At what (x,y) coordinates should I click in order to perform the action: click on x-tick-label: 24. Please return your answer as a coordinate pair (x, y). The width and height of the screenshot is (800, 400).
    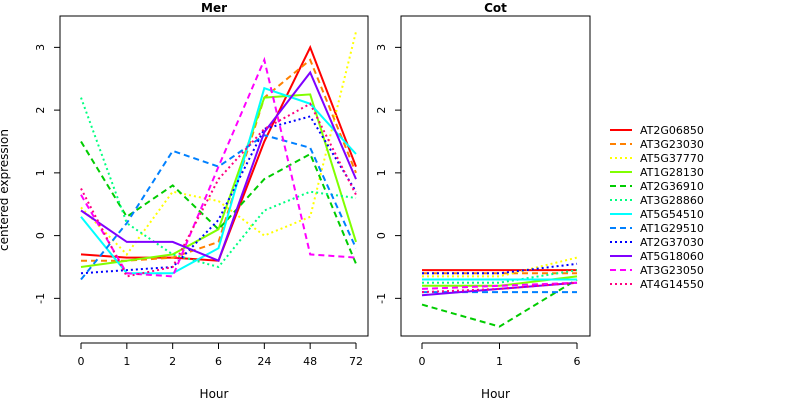
    Looking at the image, I should click on (264, 361).